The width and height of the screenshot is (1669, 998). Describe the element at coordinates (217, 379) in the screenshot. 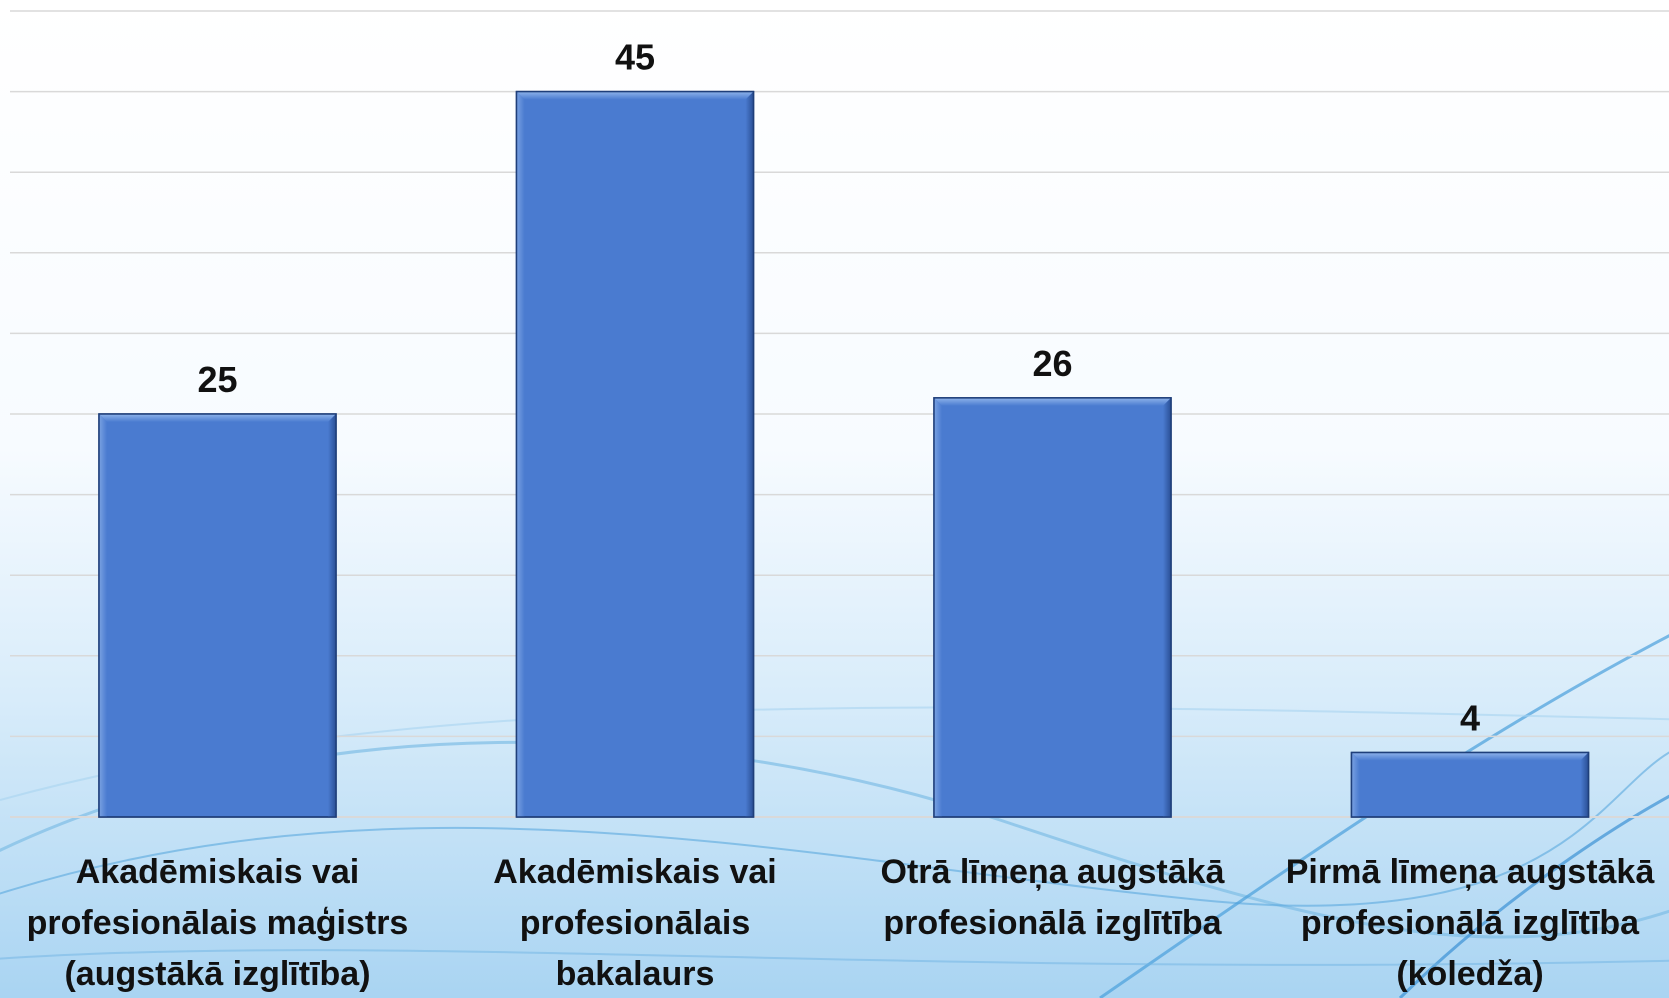

I see `data-label: 25` at that location.